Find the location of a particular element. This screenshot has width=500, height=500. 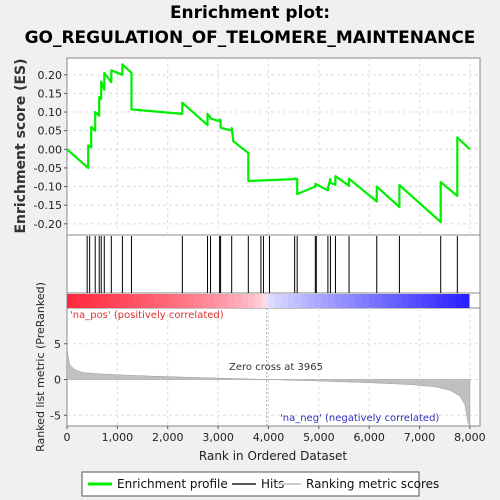

rank-color-ribbon is located at coordinates (268, 301).